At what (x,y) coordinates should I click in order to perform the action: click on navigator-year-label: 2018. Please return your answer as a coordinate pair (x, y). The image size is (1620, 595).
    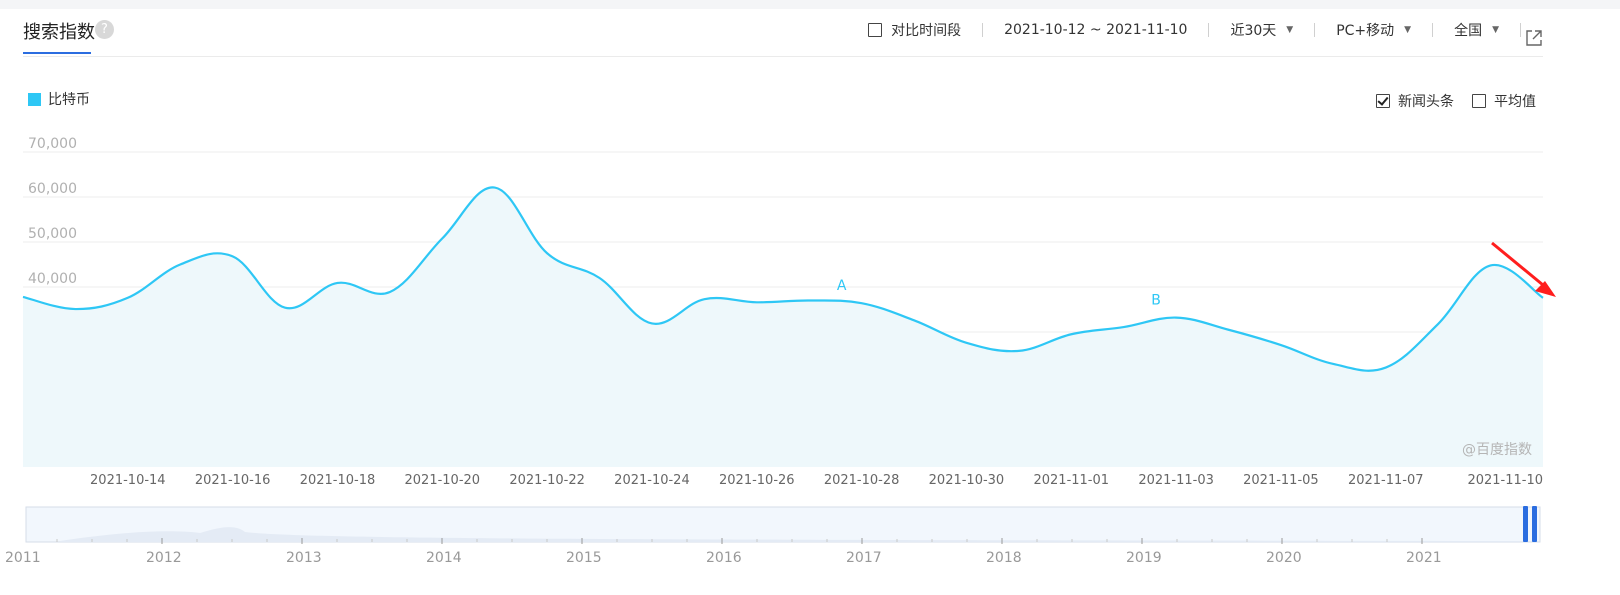
    Looking at the image, I should click on (1004, 558).